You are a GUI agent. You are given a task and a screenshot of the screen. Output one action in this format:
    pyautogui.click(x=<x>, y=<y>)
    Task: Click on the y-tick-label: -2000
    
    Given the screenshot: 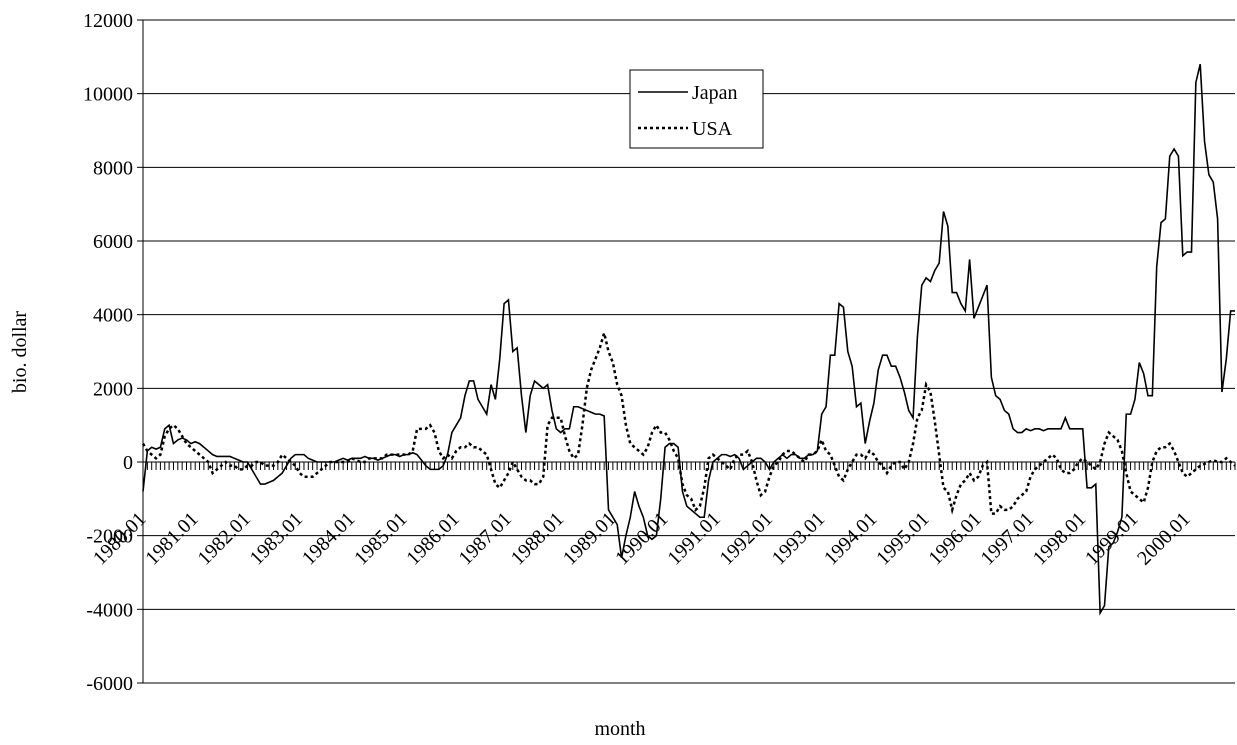 What is the action you would take?
    pyautogui.click(x=109, y=537)
    